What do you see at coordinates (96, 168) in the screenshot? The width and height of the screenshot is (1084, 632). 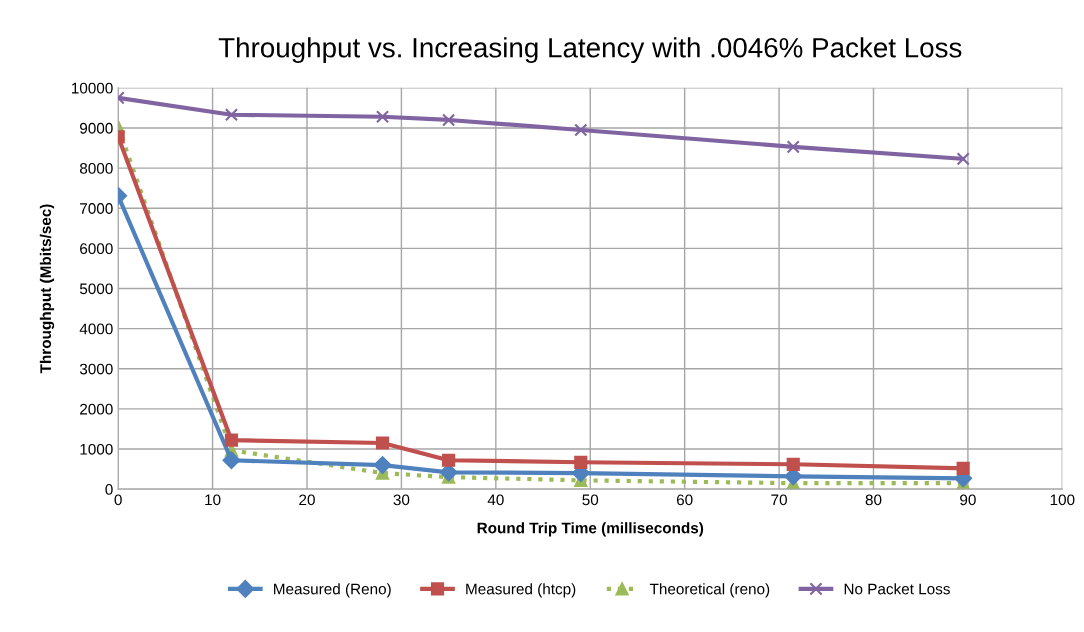 I see `y-tick-label: 8000` at bounding box center [96, 168].